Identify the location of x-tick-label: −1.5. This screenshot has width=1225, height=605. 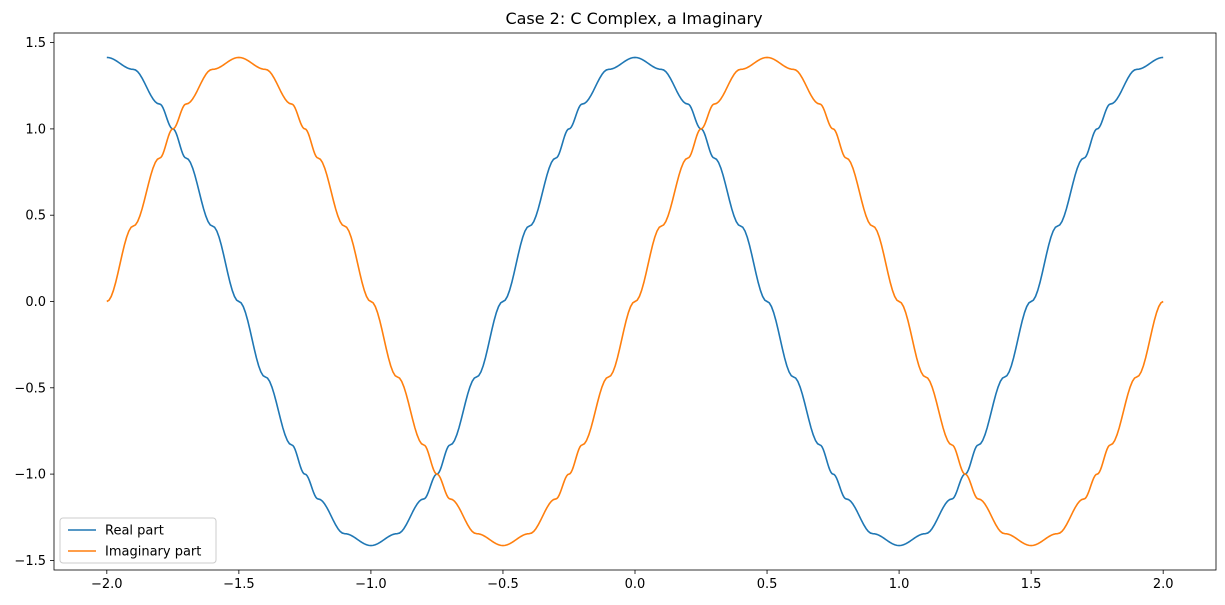
(239, 584).